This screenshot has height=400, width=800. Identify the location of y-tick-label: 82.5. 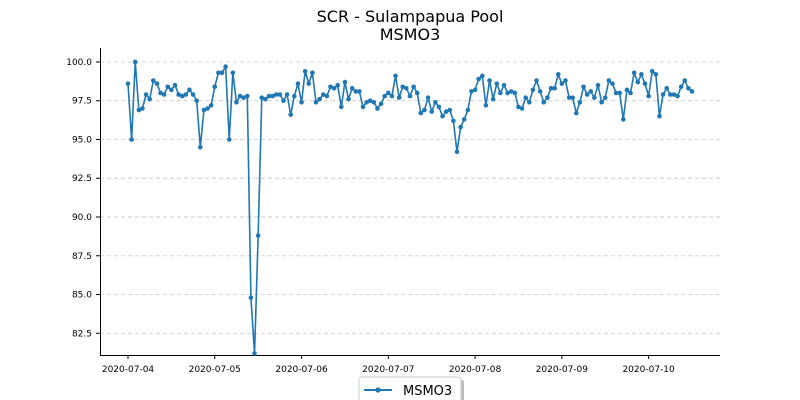
(82, 334).